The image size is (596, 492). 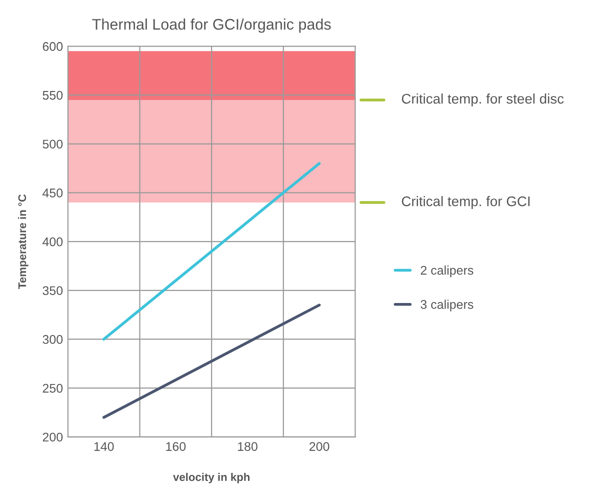 What do you see at coordinates (52, 193) in the screenshot?
I see `y-tick-label: 450` at bounding box center [52, 193].